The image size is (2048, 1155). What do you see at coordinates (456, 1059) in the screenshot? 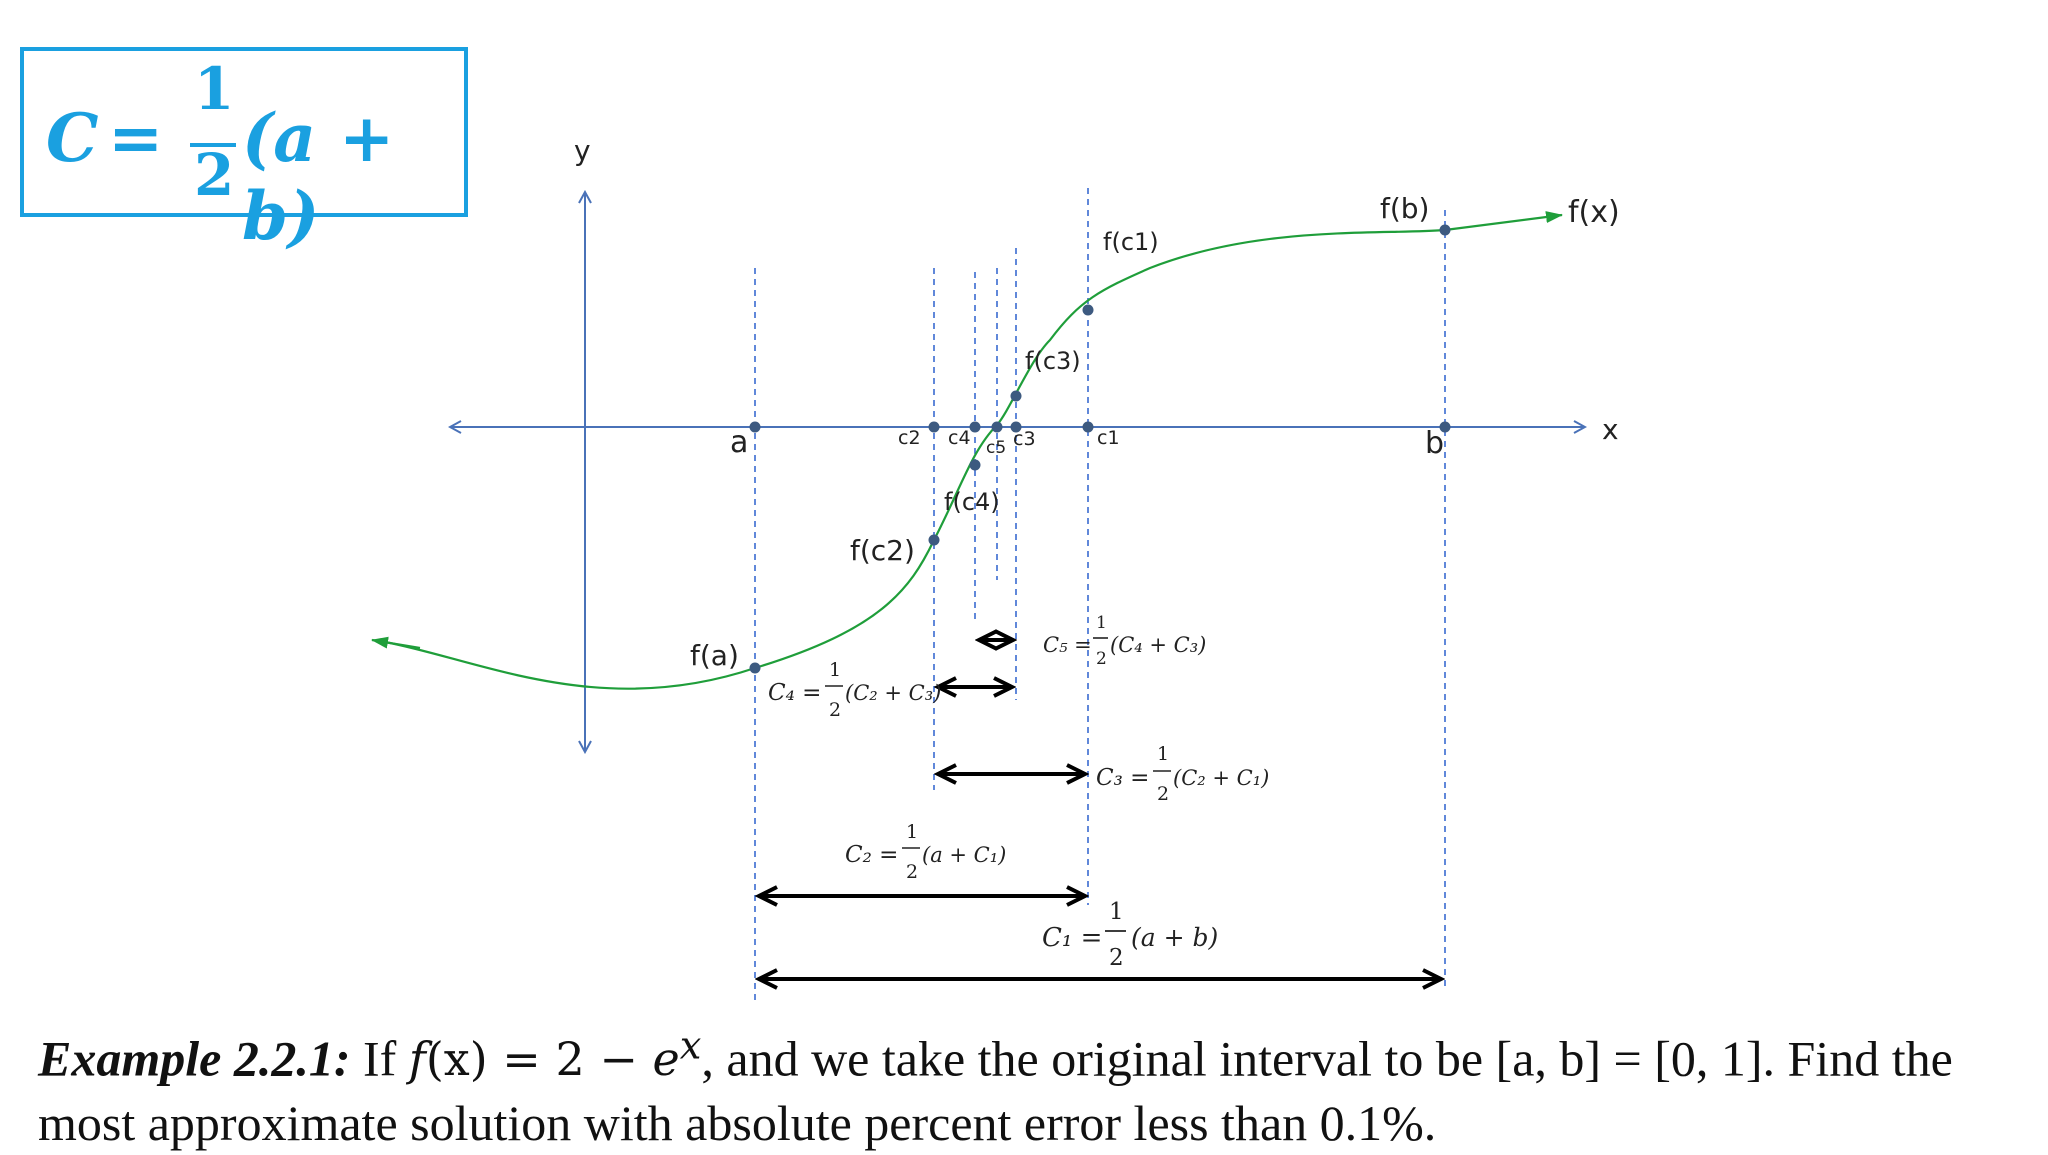
I see `example-fx-arg: (x)` at bounding box center [456, 1059].